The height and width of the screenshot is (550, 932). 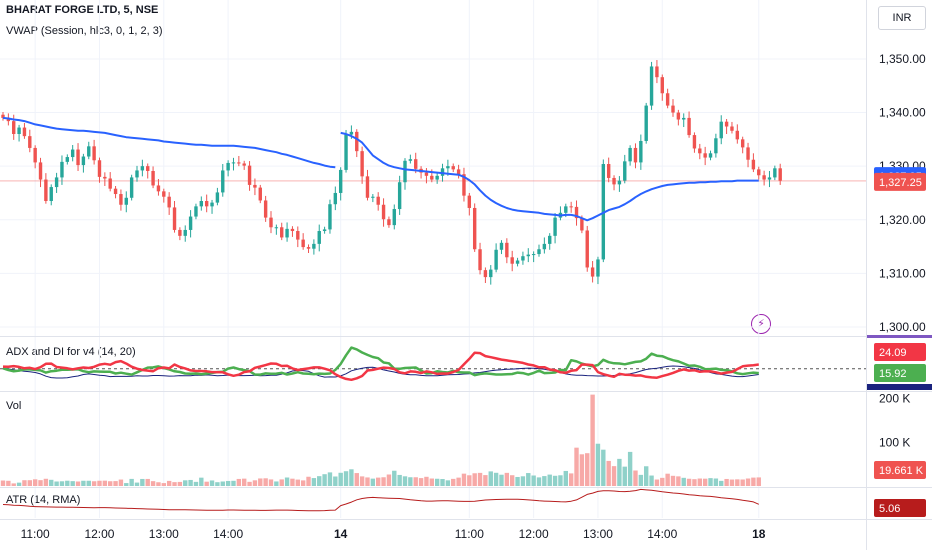 I want to click on price-tick-label: 1,310.00, so click(x=902, y=273).